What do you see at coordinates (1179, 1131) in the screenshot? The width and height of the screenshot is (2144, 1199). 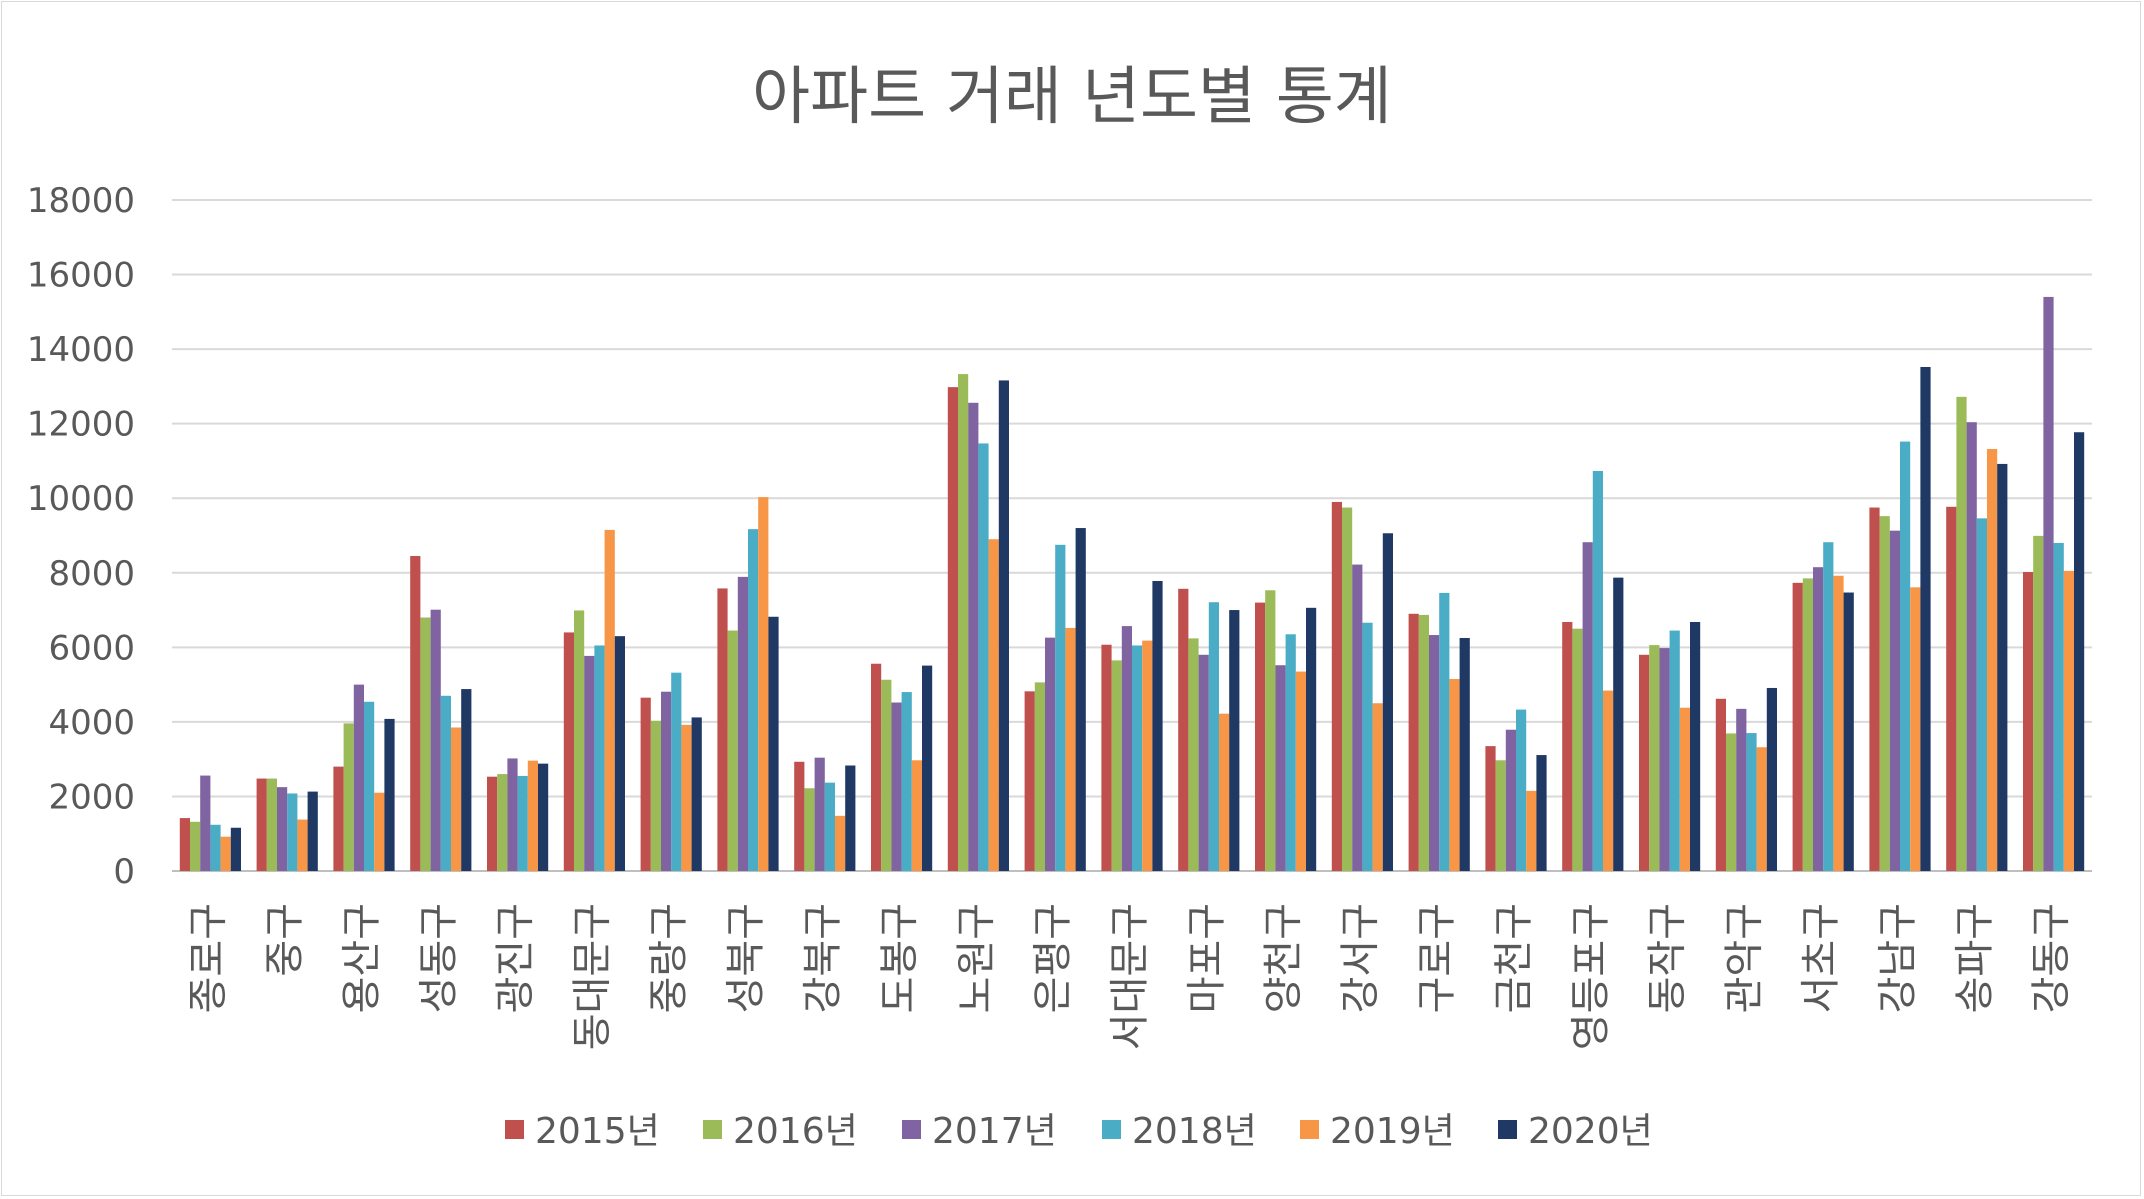 I see `legend-item: 2018년` at bounding box center [1179, 1131].